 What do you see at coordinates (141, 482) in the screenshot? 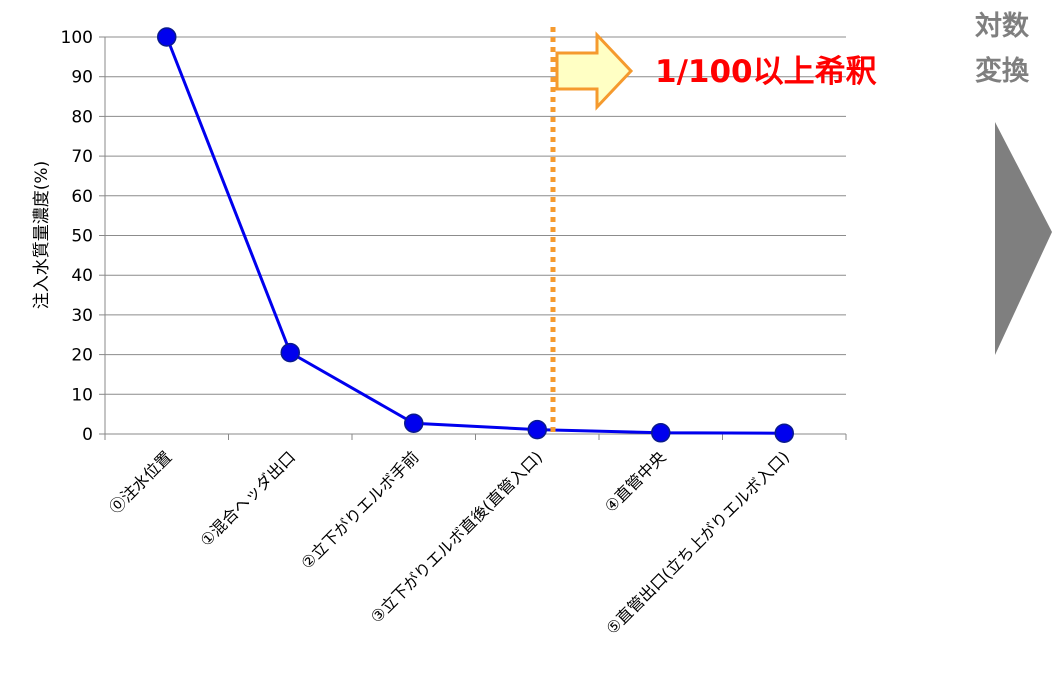
I see `category-label: ⓪注水位置` at bounding box center [141, 482].